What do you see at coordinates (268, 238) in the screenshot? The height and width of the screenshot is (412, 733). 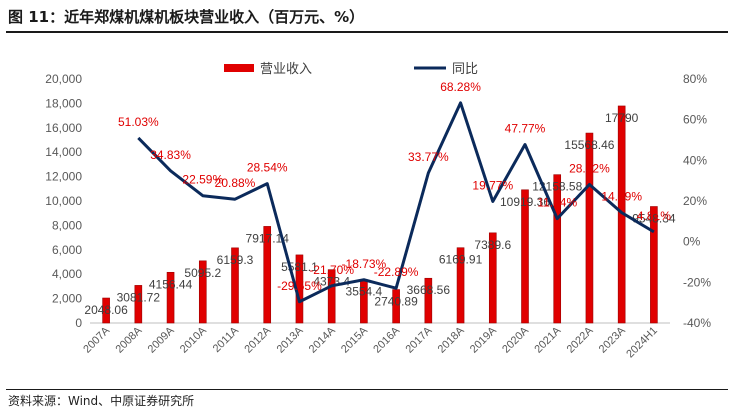 I see `bar-value-label: 7917.14` at bounding box center [268, 238].